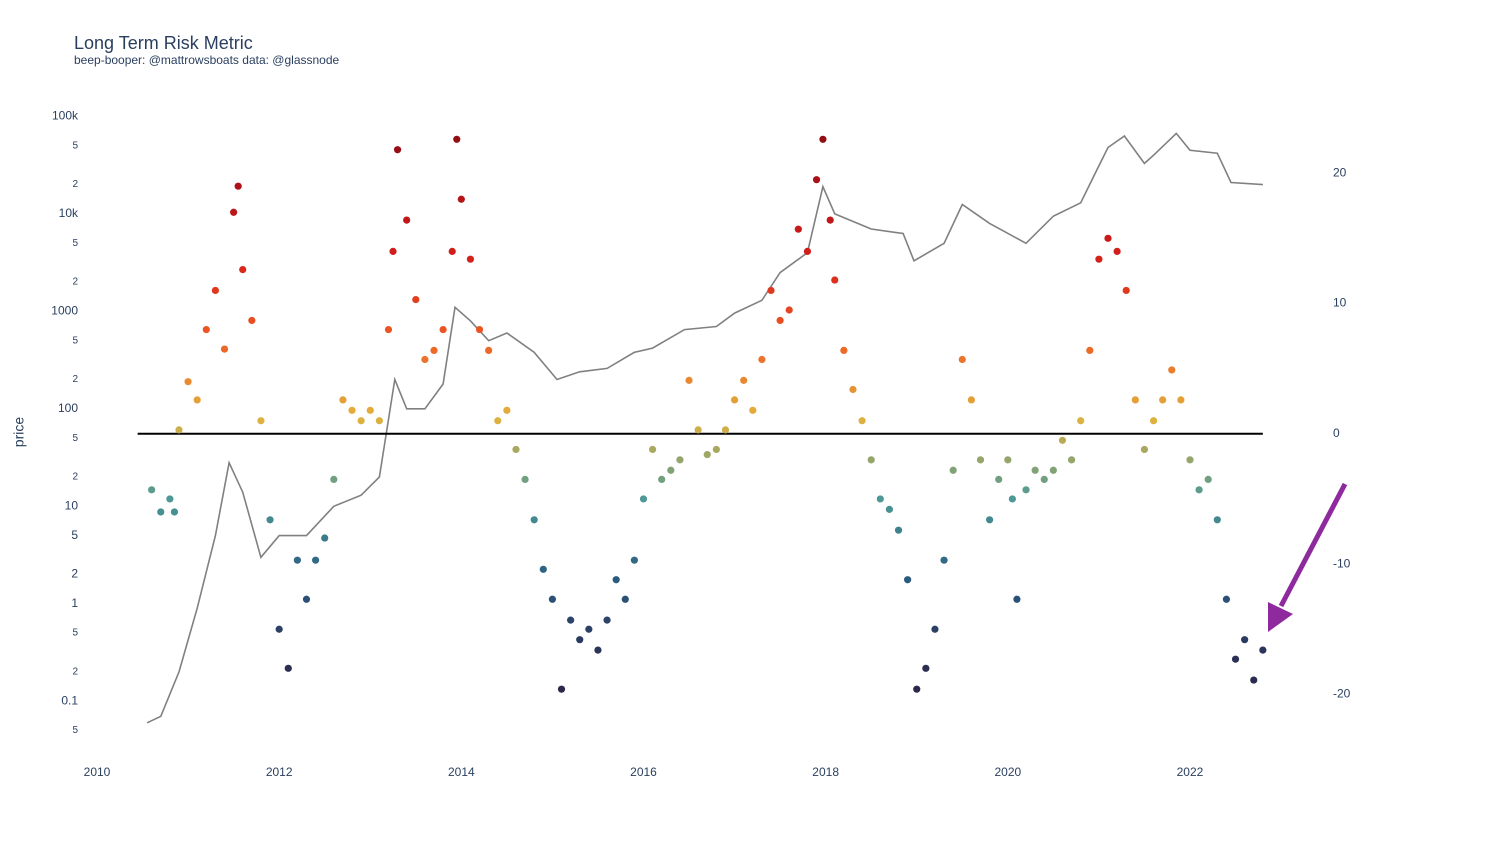 This screenshot has width=1492, height=850. Describe the element at coordinates (1342, 694) in the screenshot. I see `y2-tick-label: -20` at that location.